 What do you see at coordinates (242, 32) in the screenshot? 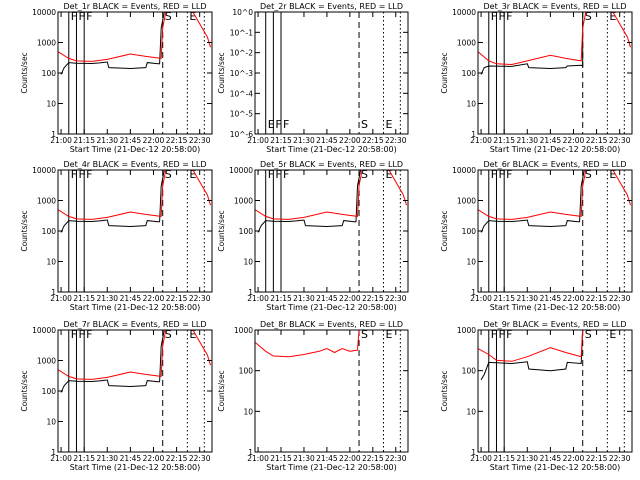
I see `y-tick-label: 10^-1` at bounding box center [242, 32].